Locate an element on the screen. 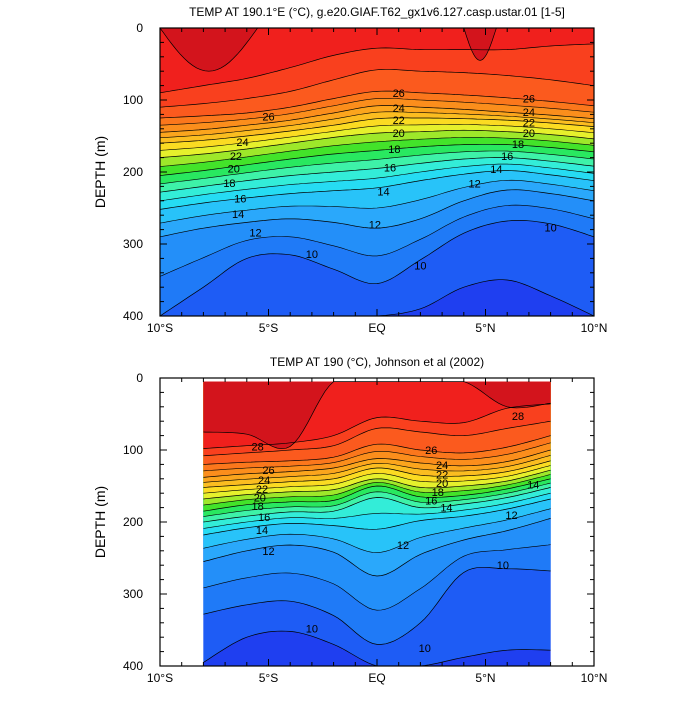 The width and height of the screenshot is (700, 705). top-y-tick-label: 200 is located at coordinates (133, 172).